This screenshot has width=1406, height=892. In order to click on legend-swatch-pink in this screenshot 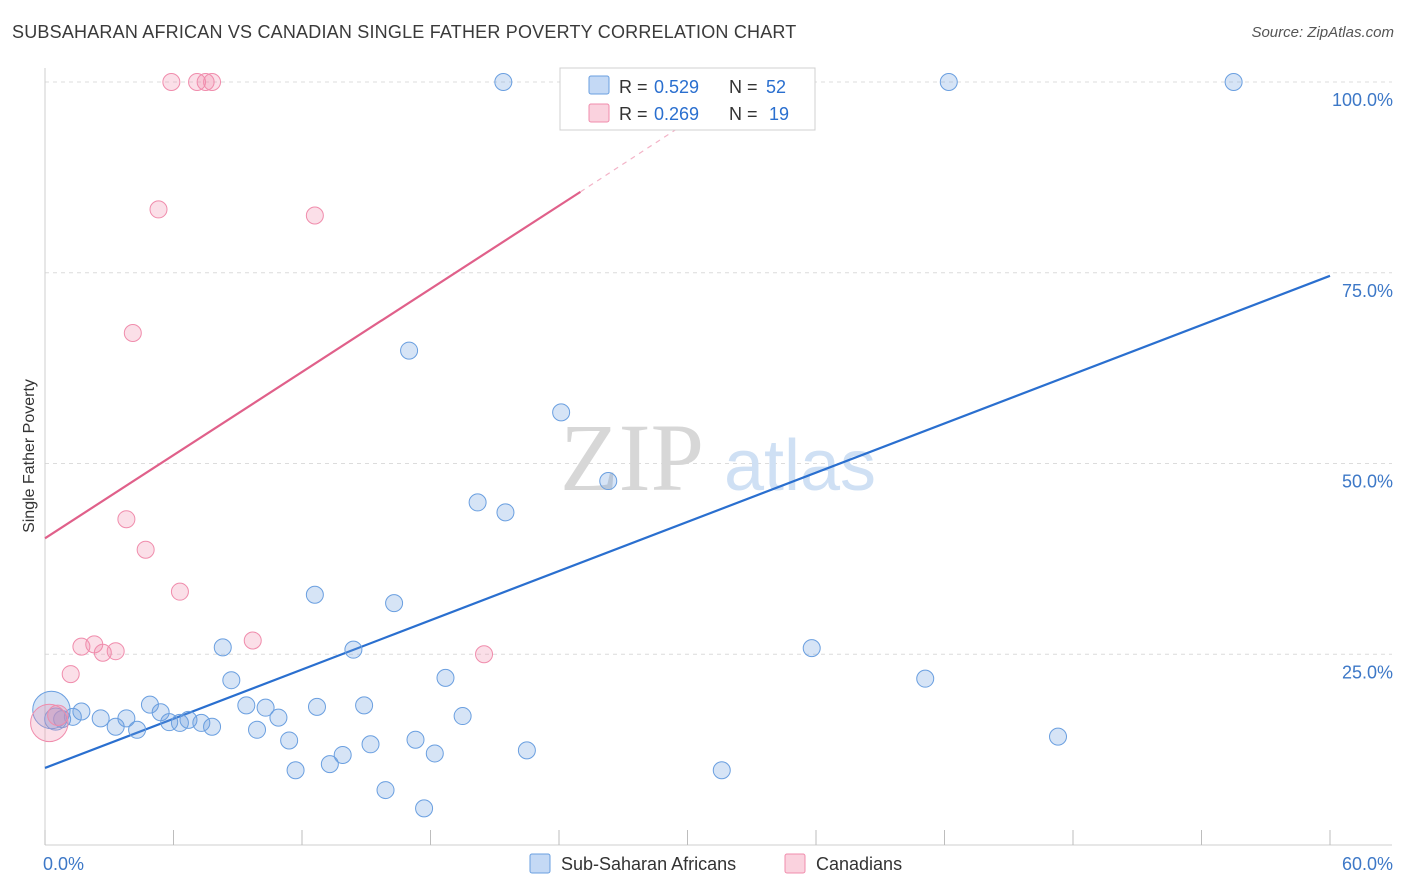, I will do `click(599, 113)`.